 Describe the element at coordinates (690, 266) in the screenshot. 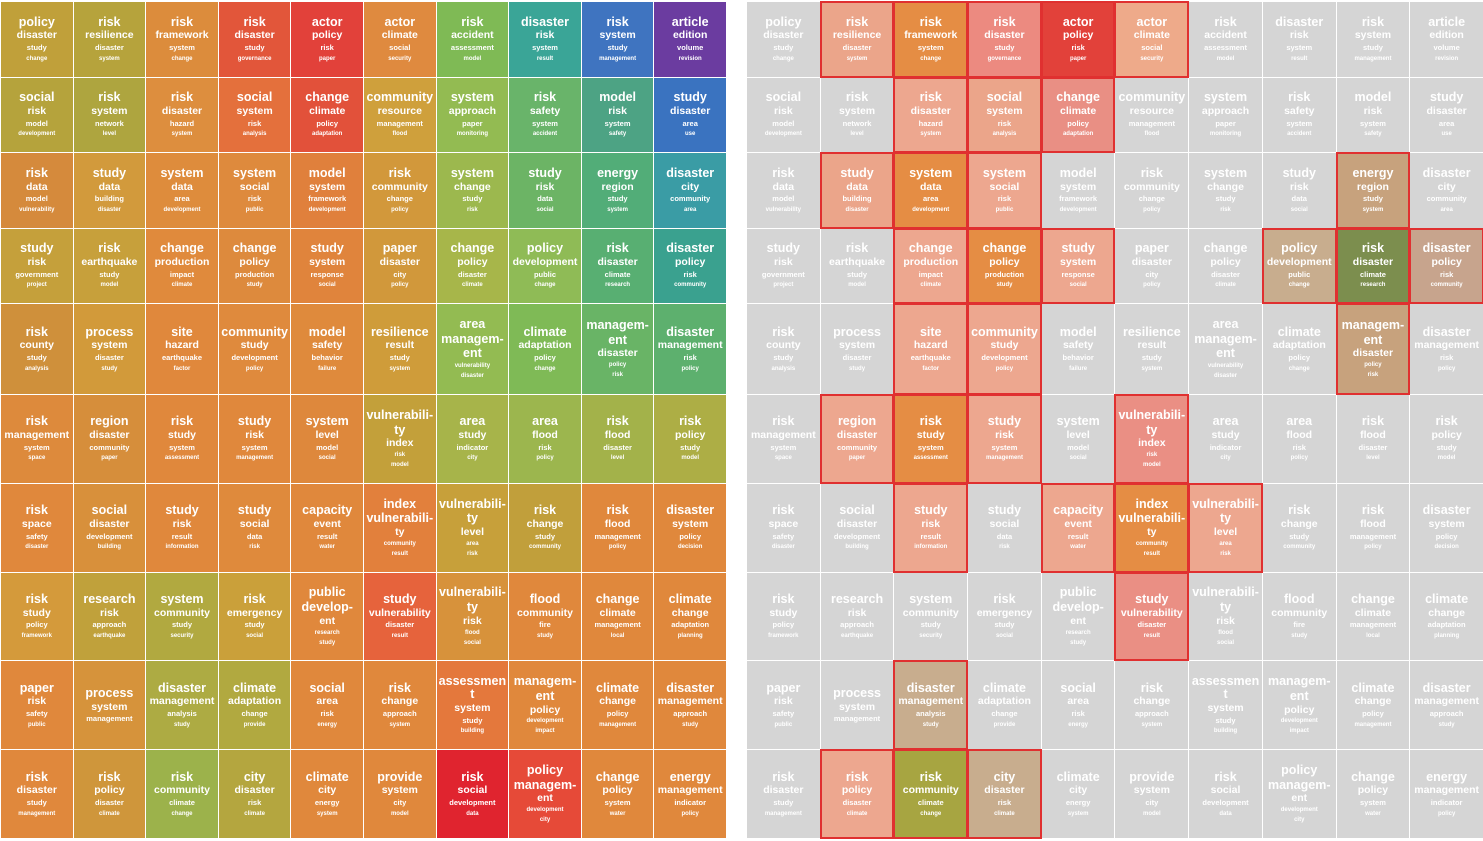

I see `topic-cell: disaster policy risk community` at that location.